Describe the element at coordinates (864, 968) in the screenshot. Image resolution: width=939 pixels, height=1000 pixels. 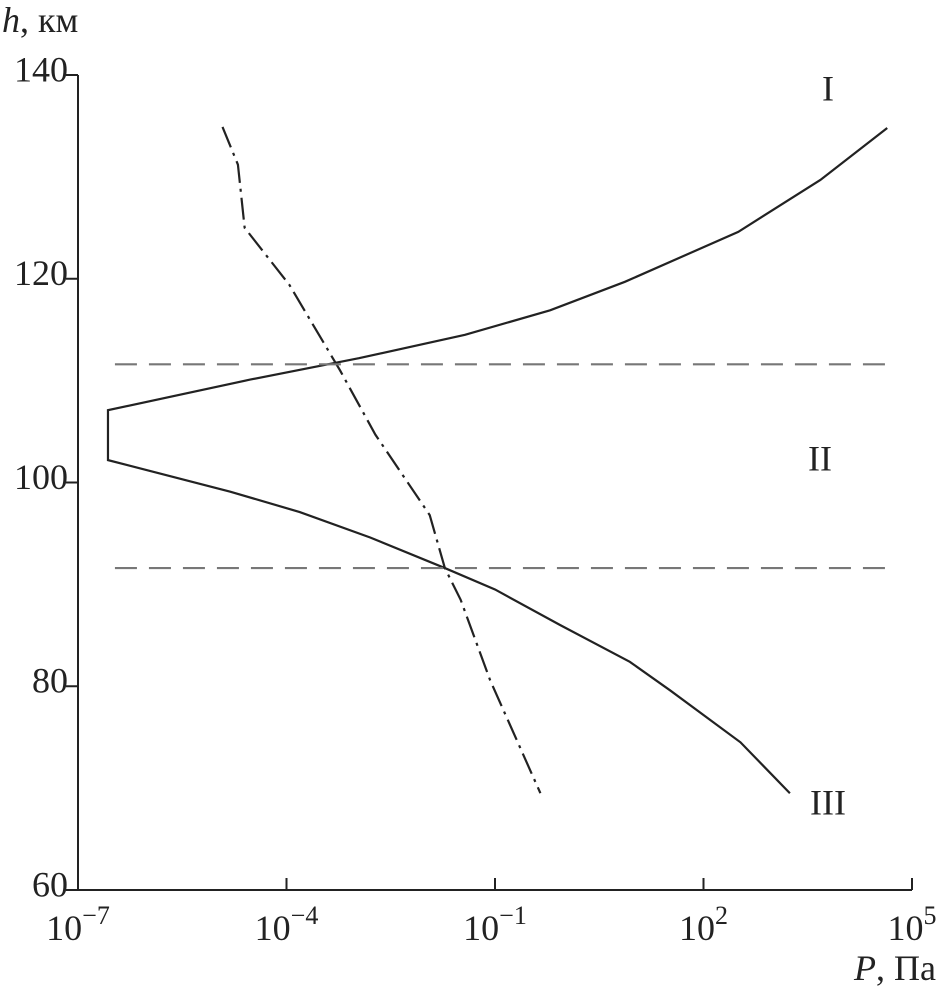
I see `x-label-symbol: P` at that location.